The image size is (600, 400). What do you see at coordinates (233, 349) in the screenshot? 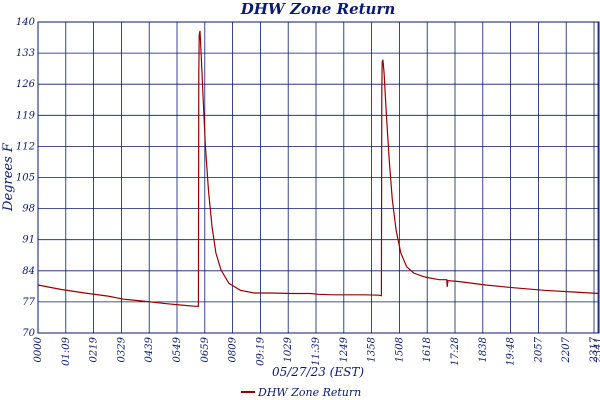
I see `x-tick-label: 0809` at bounding box center [233, 349].